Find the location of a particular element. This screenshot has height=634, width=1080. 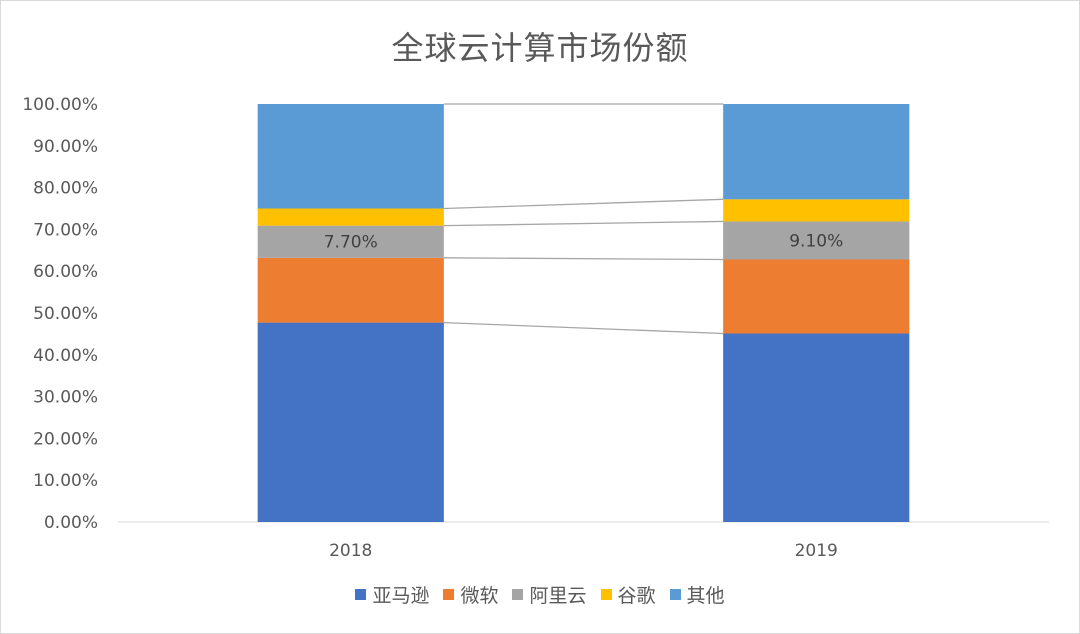

y-tick-label: 10.00% is located at coordinates (65, 481).